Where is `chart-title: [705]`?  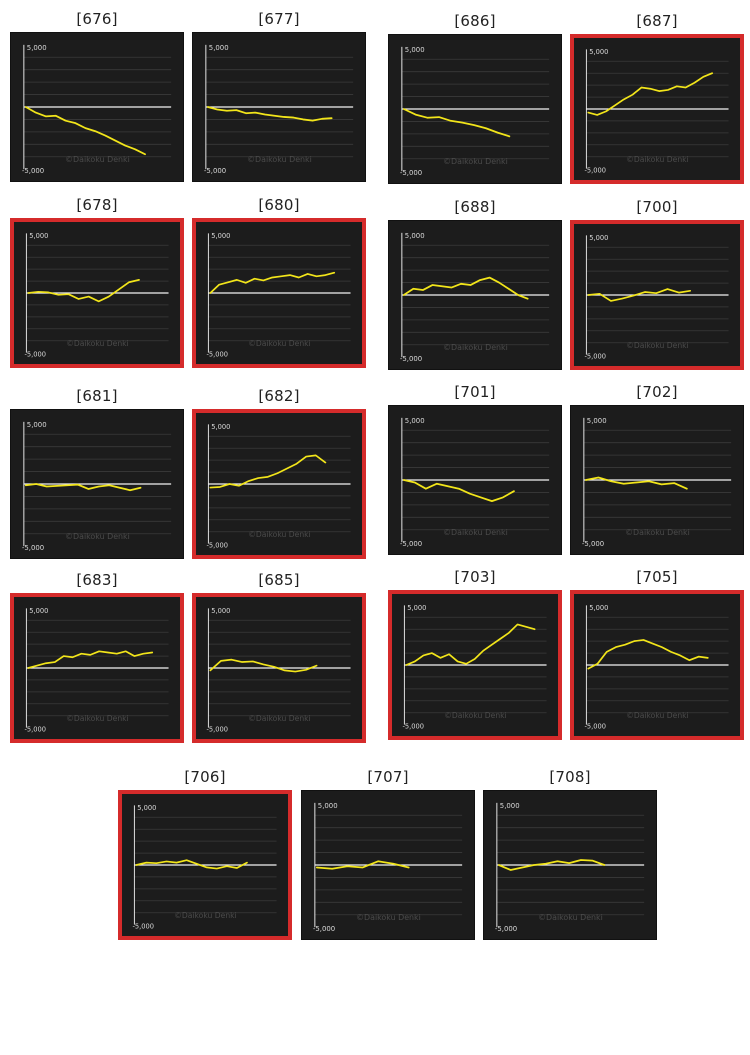
chart-title: [705] is located at coordinates (657, 577).